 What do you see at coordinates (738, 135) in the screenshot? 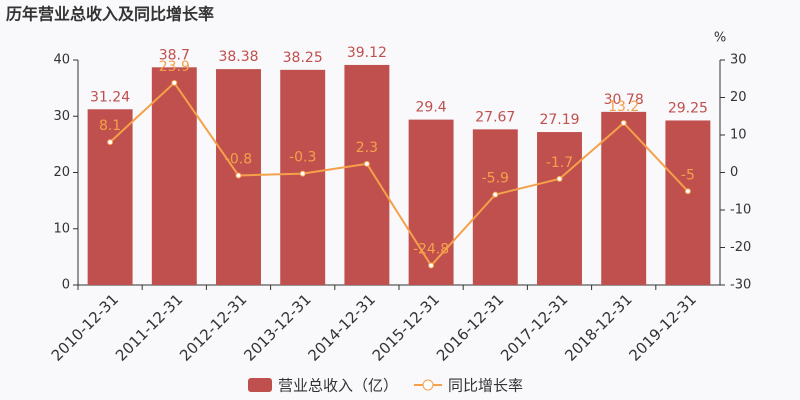
I see `y2-tick-label: 10` at bounding box center [738, 135].